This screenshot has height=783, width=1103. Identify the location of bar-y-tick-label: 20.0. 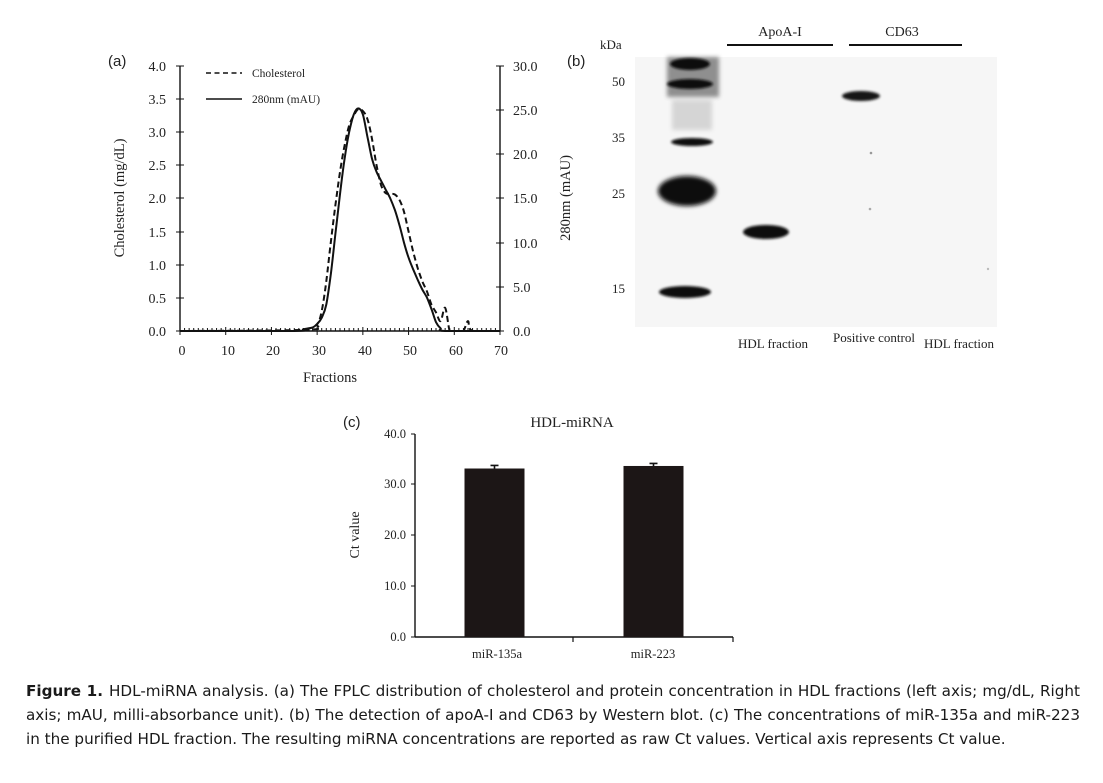
(395, 535).